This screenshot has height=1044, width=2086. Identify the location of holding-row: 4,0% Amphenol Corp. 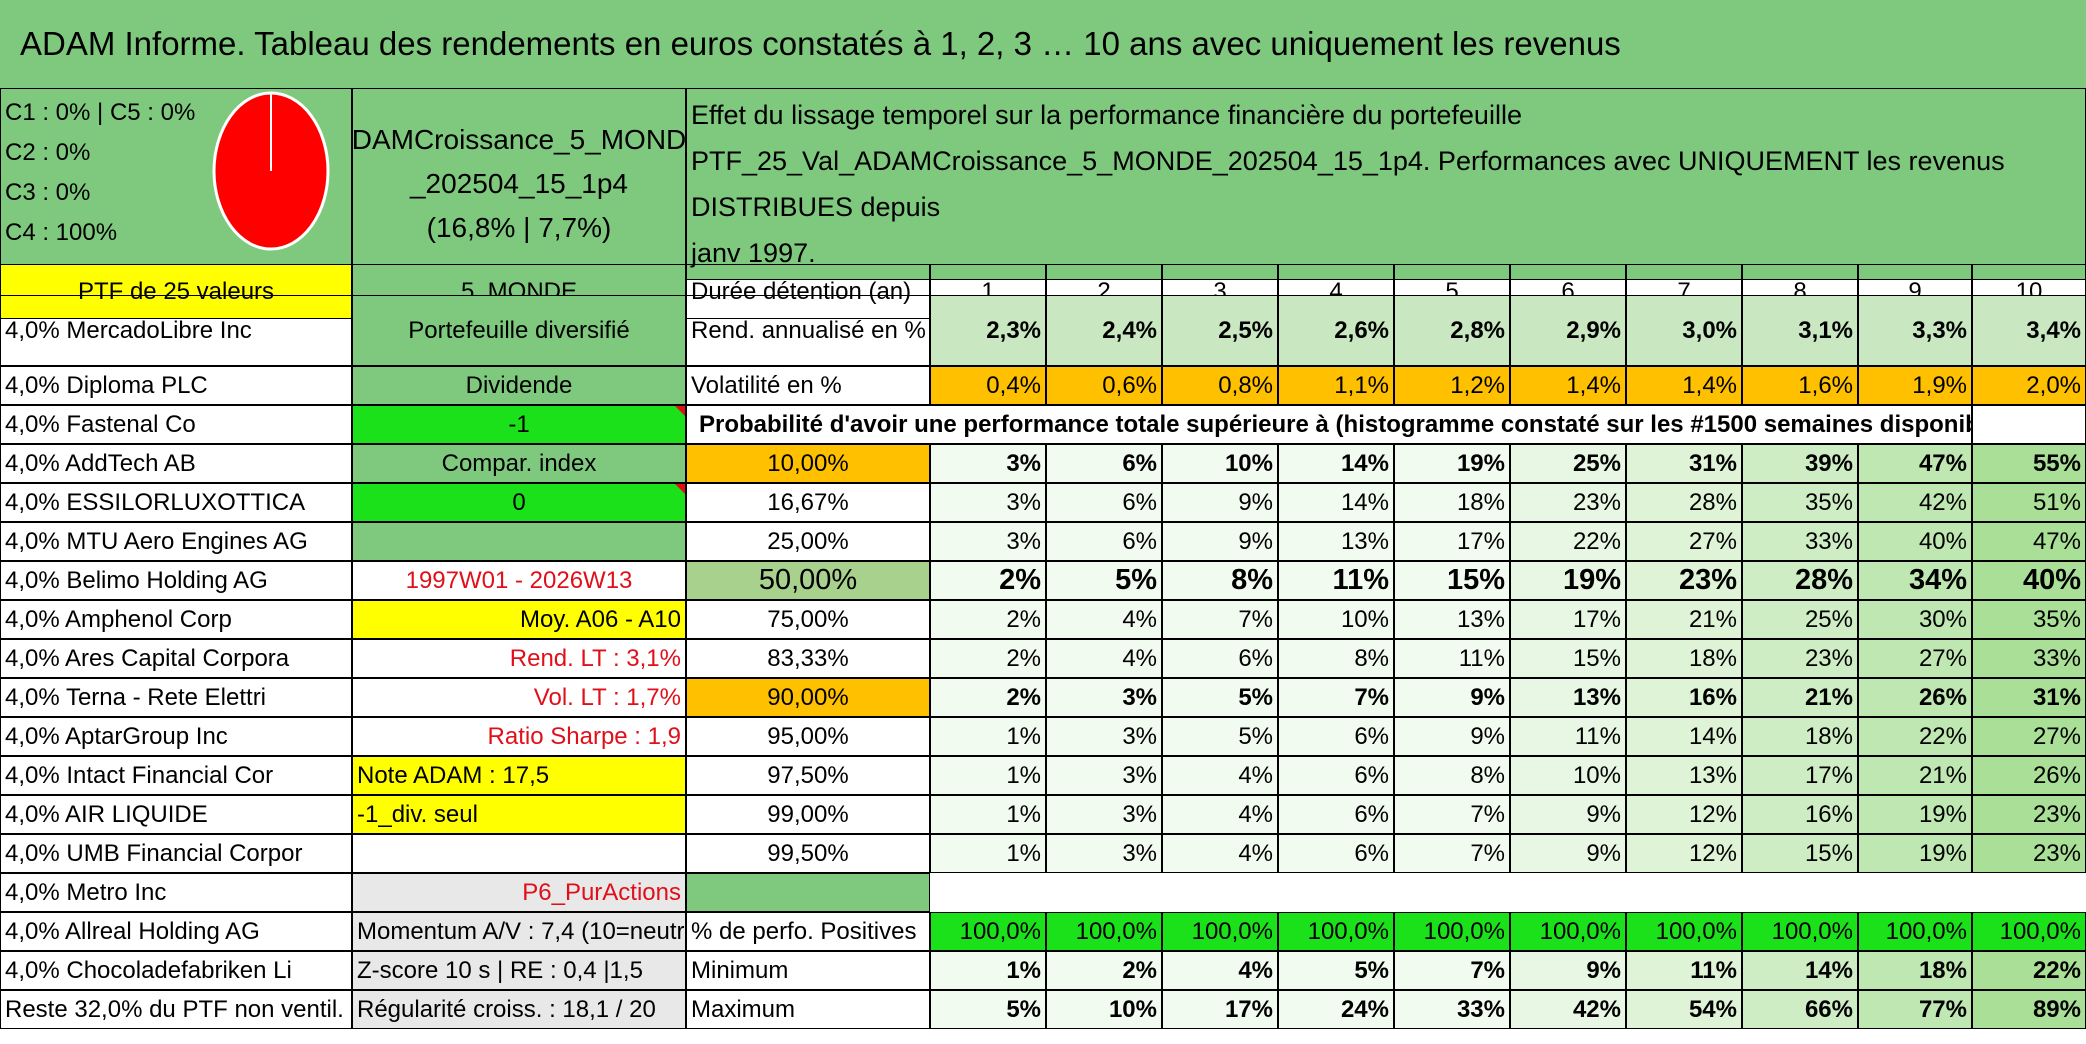
(176, 619).